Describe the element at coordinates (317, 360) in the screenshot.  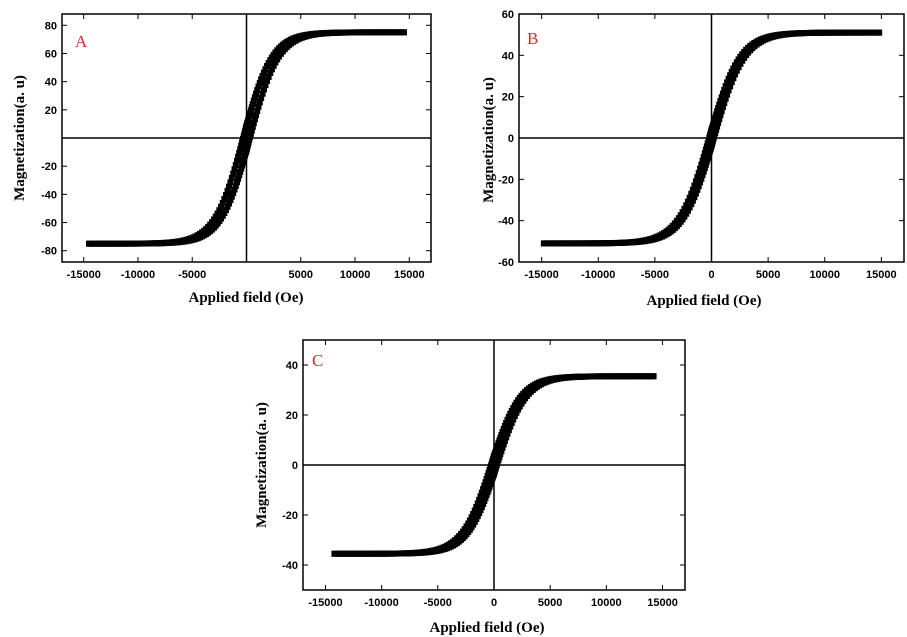
I see `panel-label: C` at that location.